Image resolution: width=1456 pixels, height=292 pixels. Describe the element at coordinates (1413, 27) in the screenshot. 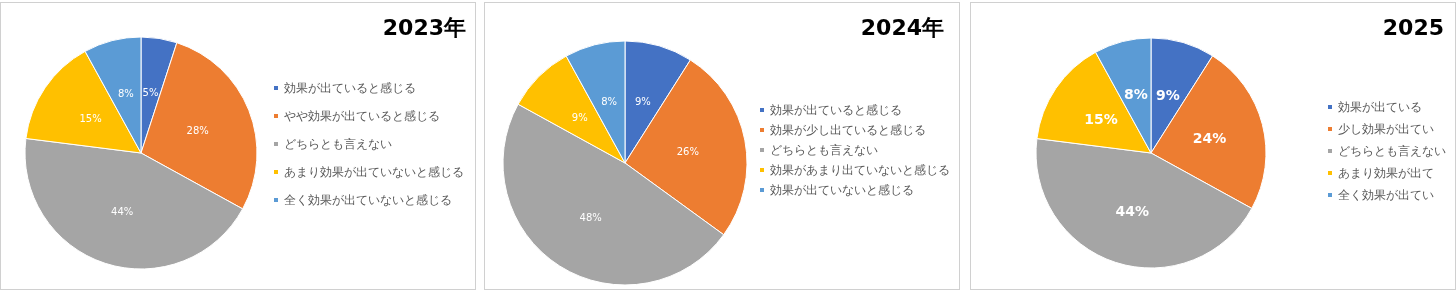

I see `chart-title: 2025` at that location.